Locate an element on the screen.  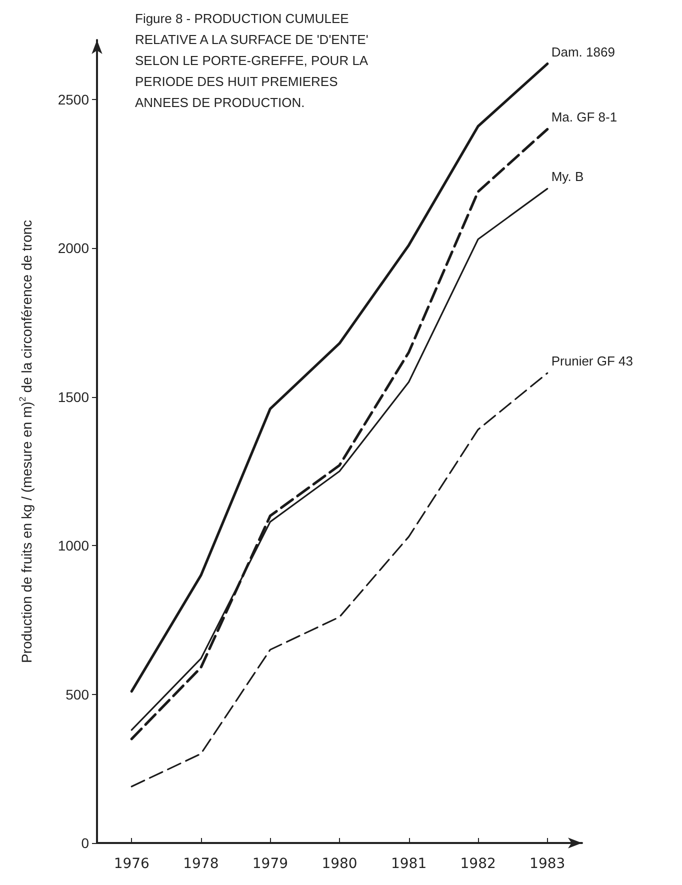
x-tick-label: 1979 is located at coordinates (270, 864).